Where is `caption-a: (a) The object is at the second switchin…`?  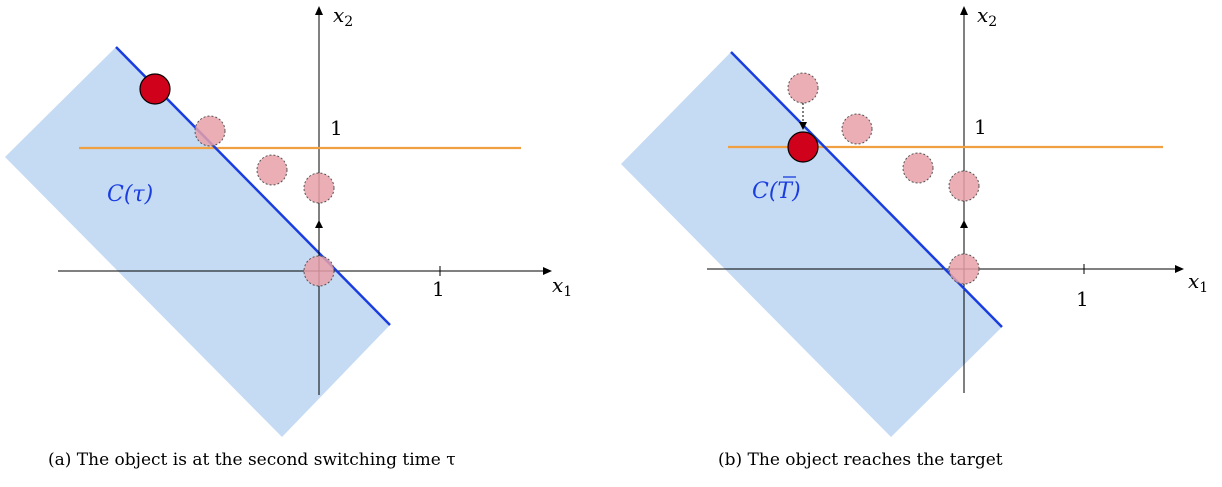 caption-a: (a) The object is at the second switchin… is located at coordinates (252, 460).